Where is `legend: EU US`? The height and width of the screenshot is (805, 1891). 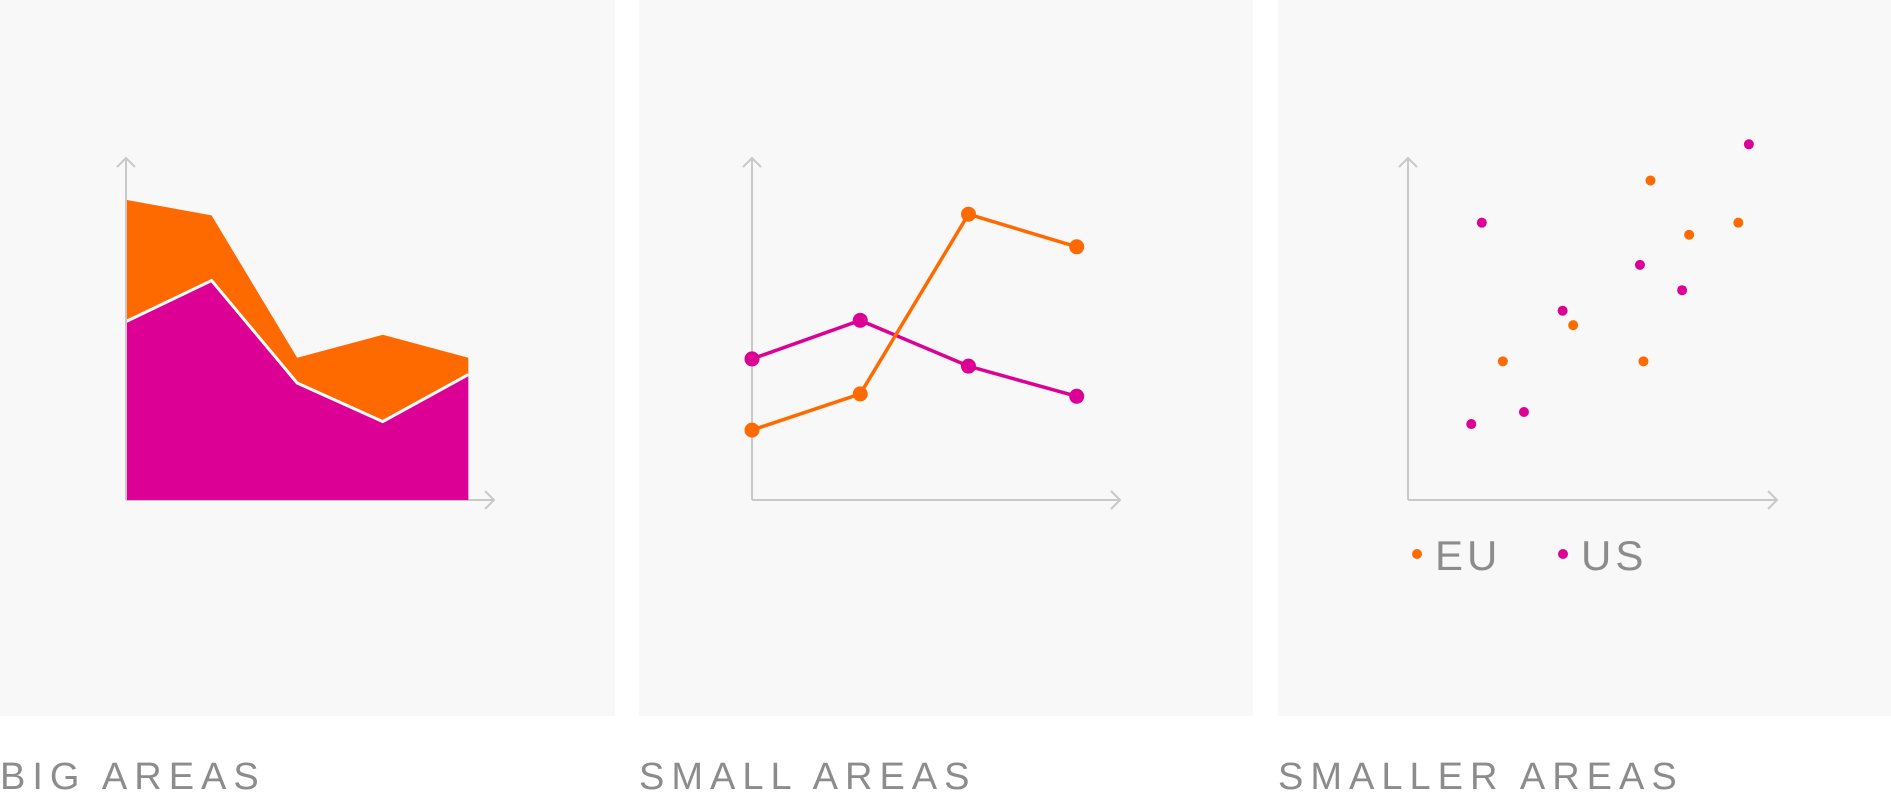 legend: EU US is located at coordinates (1529, 555).